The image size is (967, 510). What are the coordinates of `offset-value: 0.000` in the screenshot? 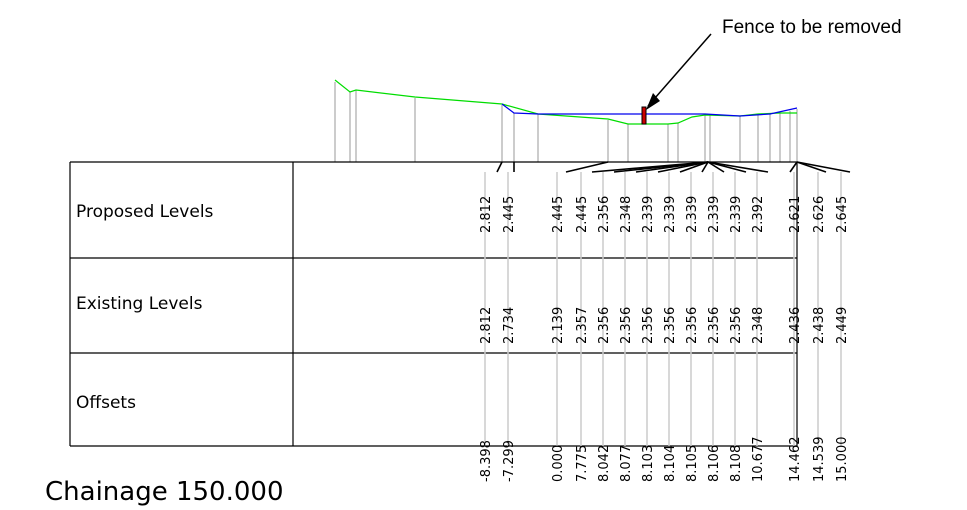 It's located at (558, 463).